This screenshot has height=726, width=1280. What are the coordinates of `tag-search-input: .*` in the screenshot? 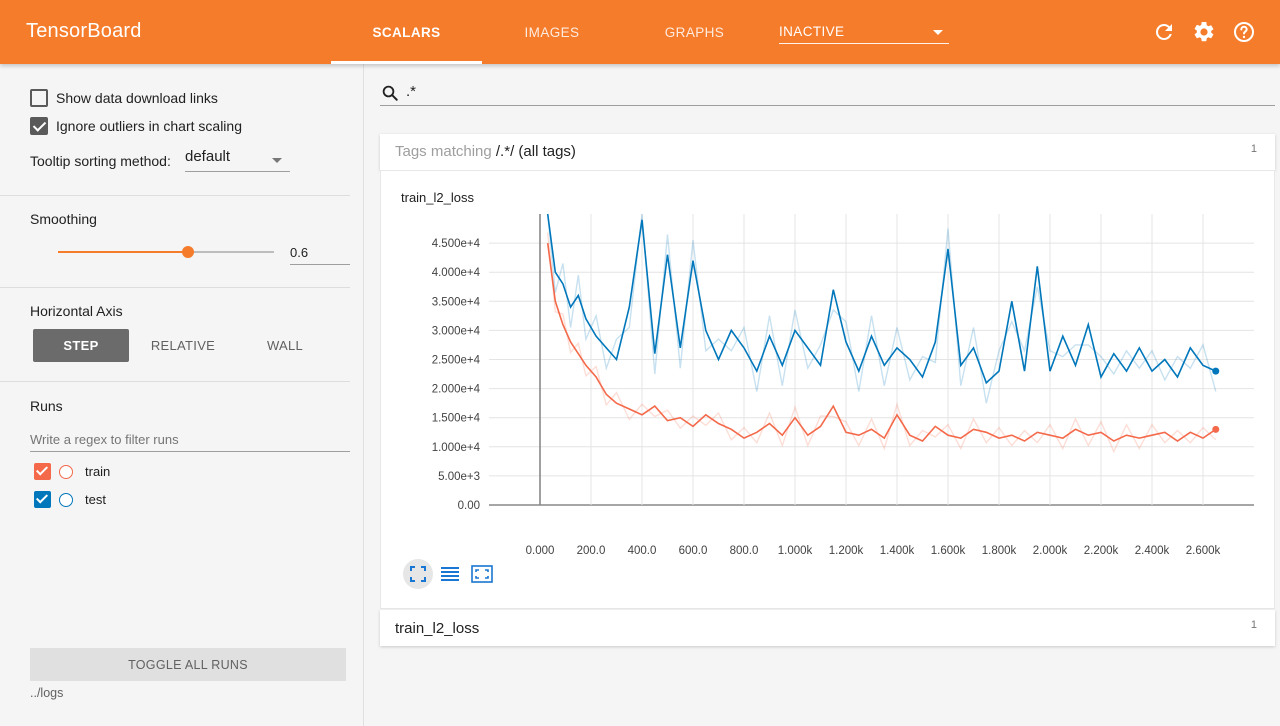 It's located at (827, 93).